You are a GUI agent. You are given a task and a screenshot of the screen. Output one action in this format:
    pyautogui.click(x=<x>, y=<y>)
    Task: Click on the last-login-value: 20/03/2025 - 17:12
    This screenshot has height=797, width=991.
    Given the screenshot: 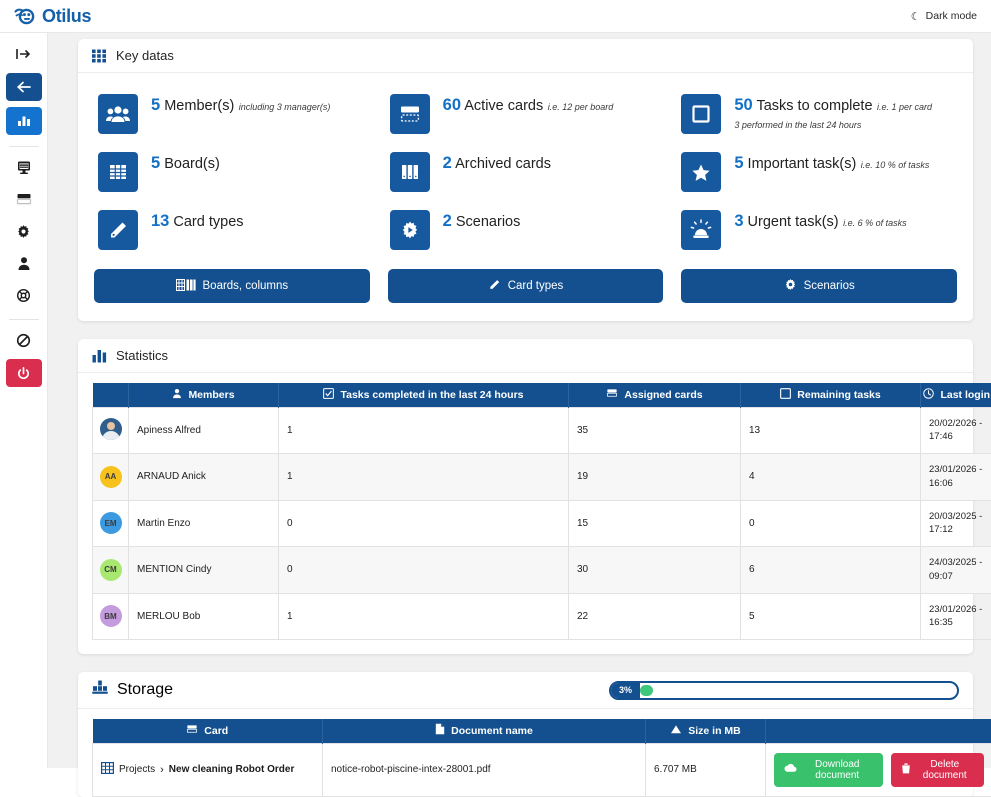 What is the action you would take?
    pyautogui.click(x=956, y=523)
    